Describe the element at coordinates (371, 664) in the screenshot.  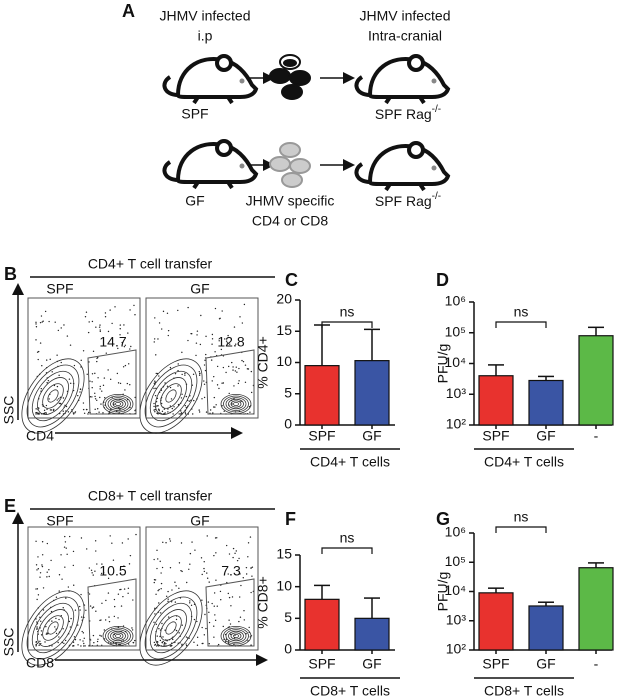
I see `x-tick-label: GF` at that location.